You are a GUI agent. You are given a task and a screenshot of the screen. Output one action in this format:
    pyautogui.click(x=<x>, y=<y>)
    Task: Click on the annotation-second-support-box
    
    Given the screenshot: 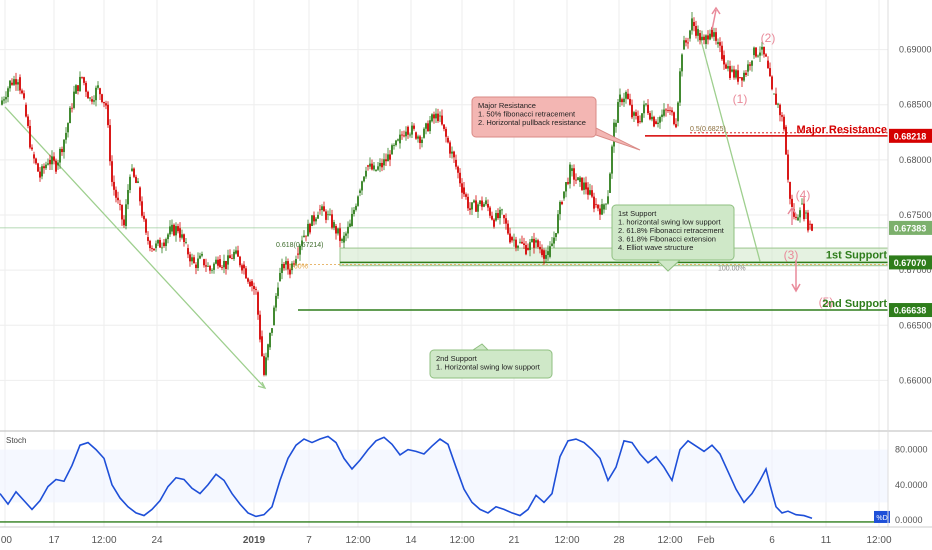 What is the action you would take?
    pyautogui.click(x=491, y=364)
    